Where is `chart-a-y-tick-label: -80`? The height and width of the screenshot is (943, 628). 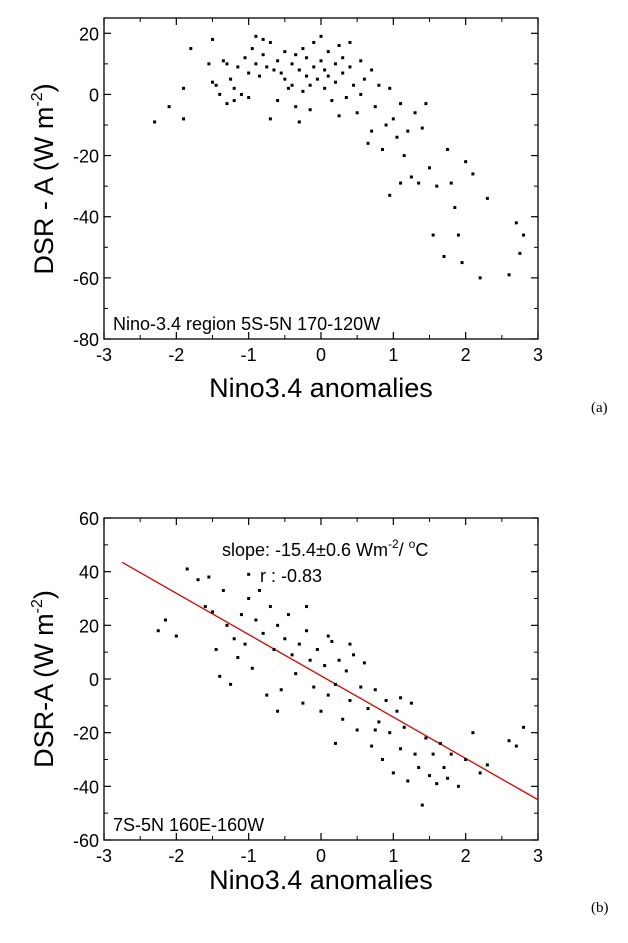 chart-a-y-tick-label: -80 is located at coordinates (86, 340).